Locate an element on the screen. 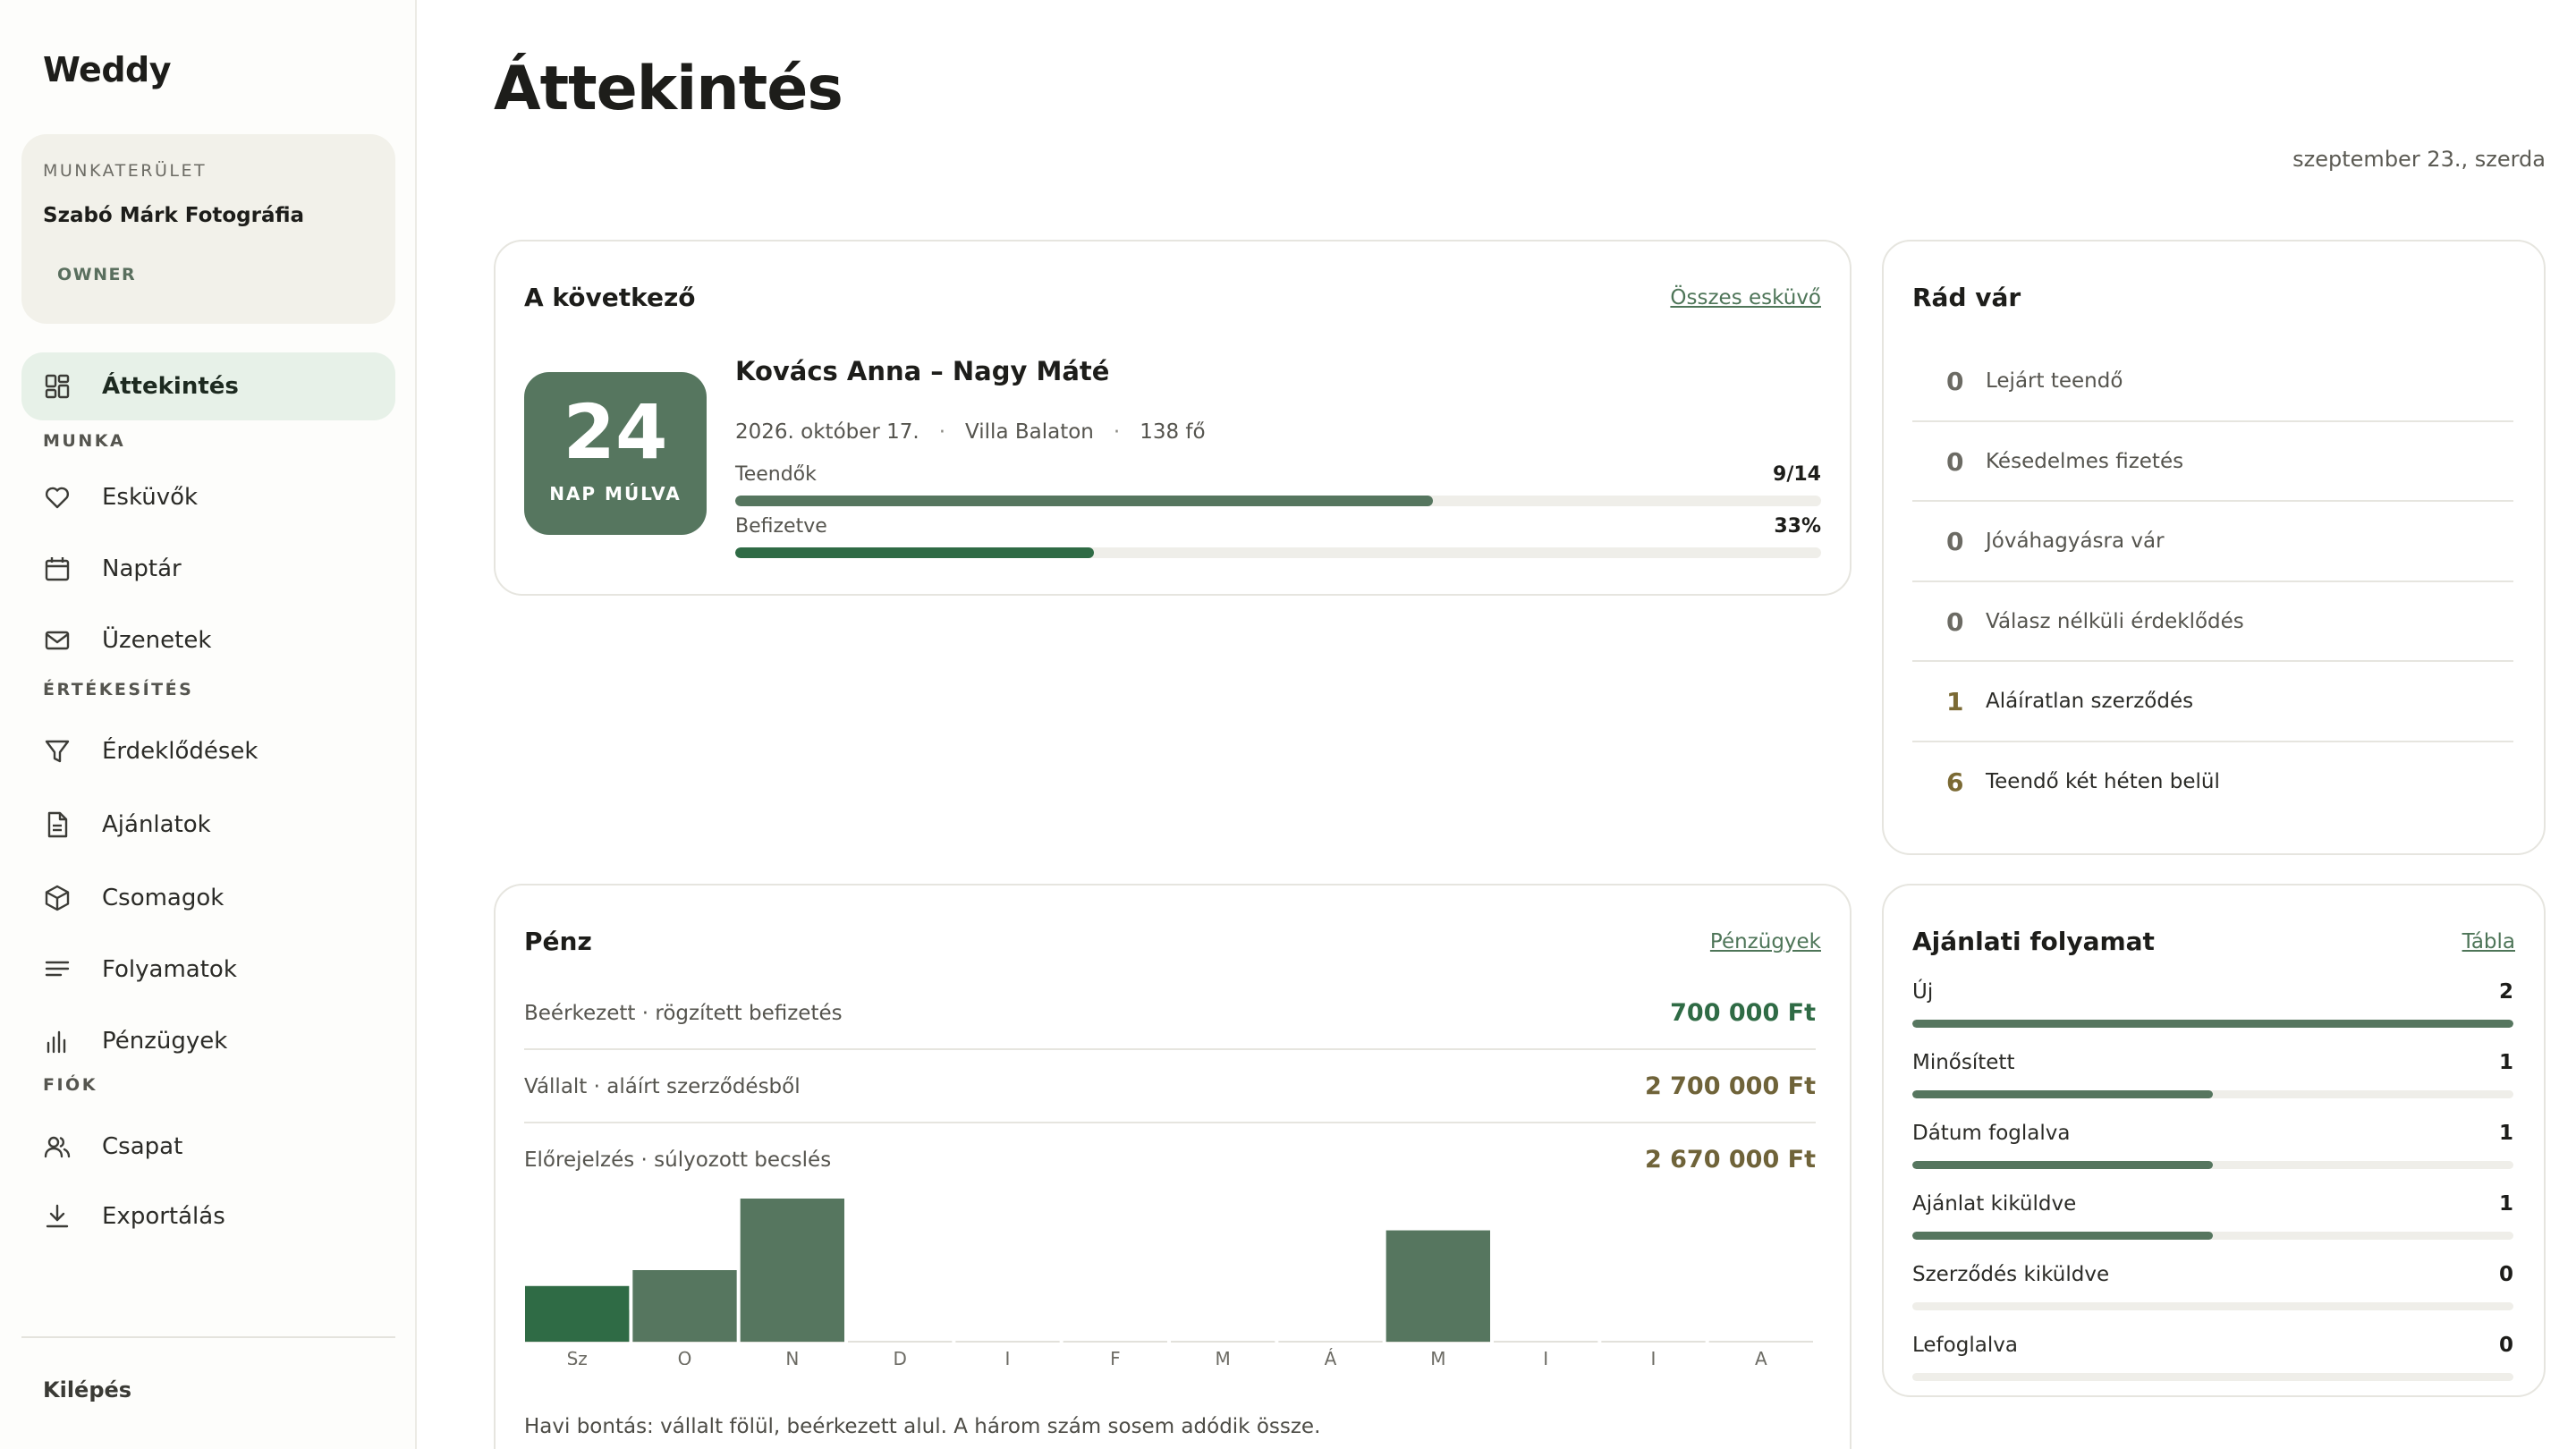 This screenshot has width=2576, height=1449. nav-item-packages: Csomagok is located at coordinates (208, 898).